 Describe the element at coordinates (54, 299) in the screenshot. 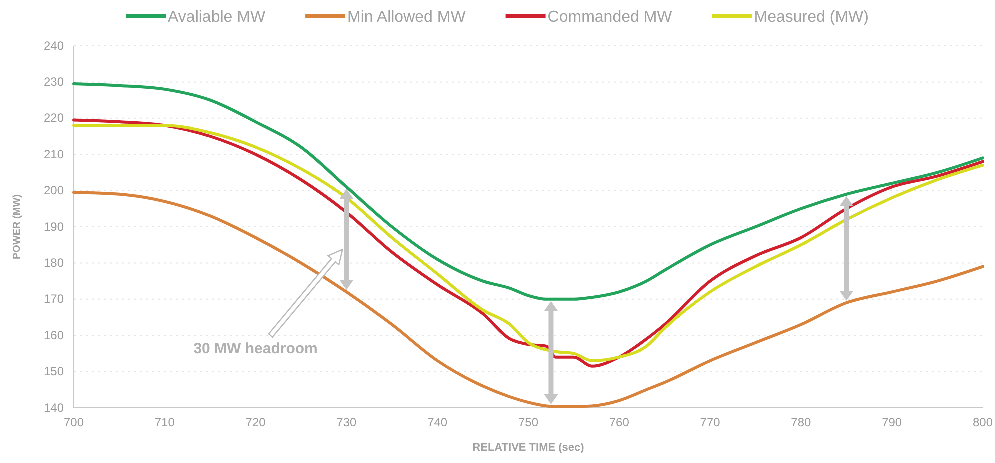

I see `y-tick-label: 170` at that location.